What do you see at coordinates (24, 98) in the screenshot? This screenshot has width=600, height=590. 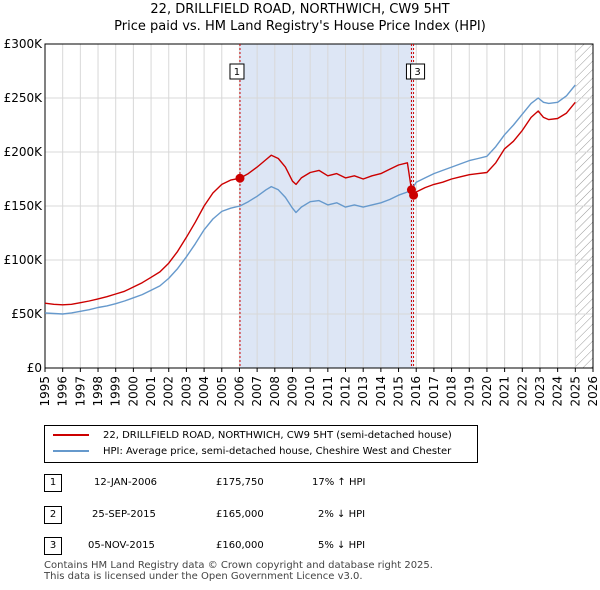 I see `y-tick-label: £250K` at bounding box center [24, 98].